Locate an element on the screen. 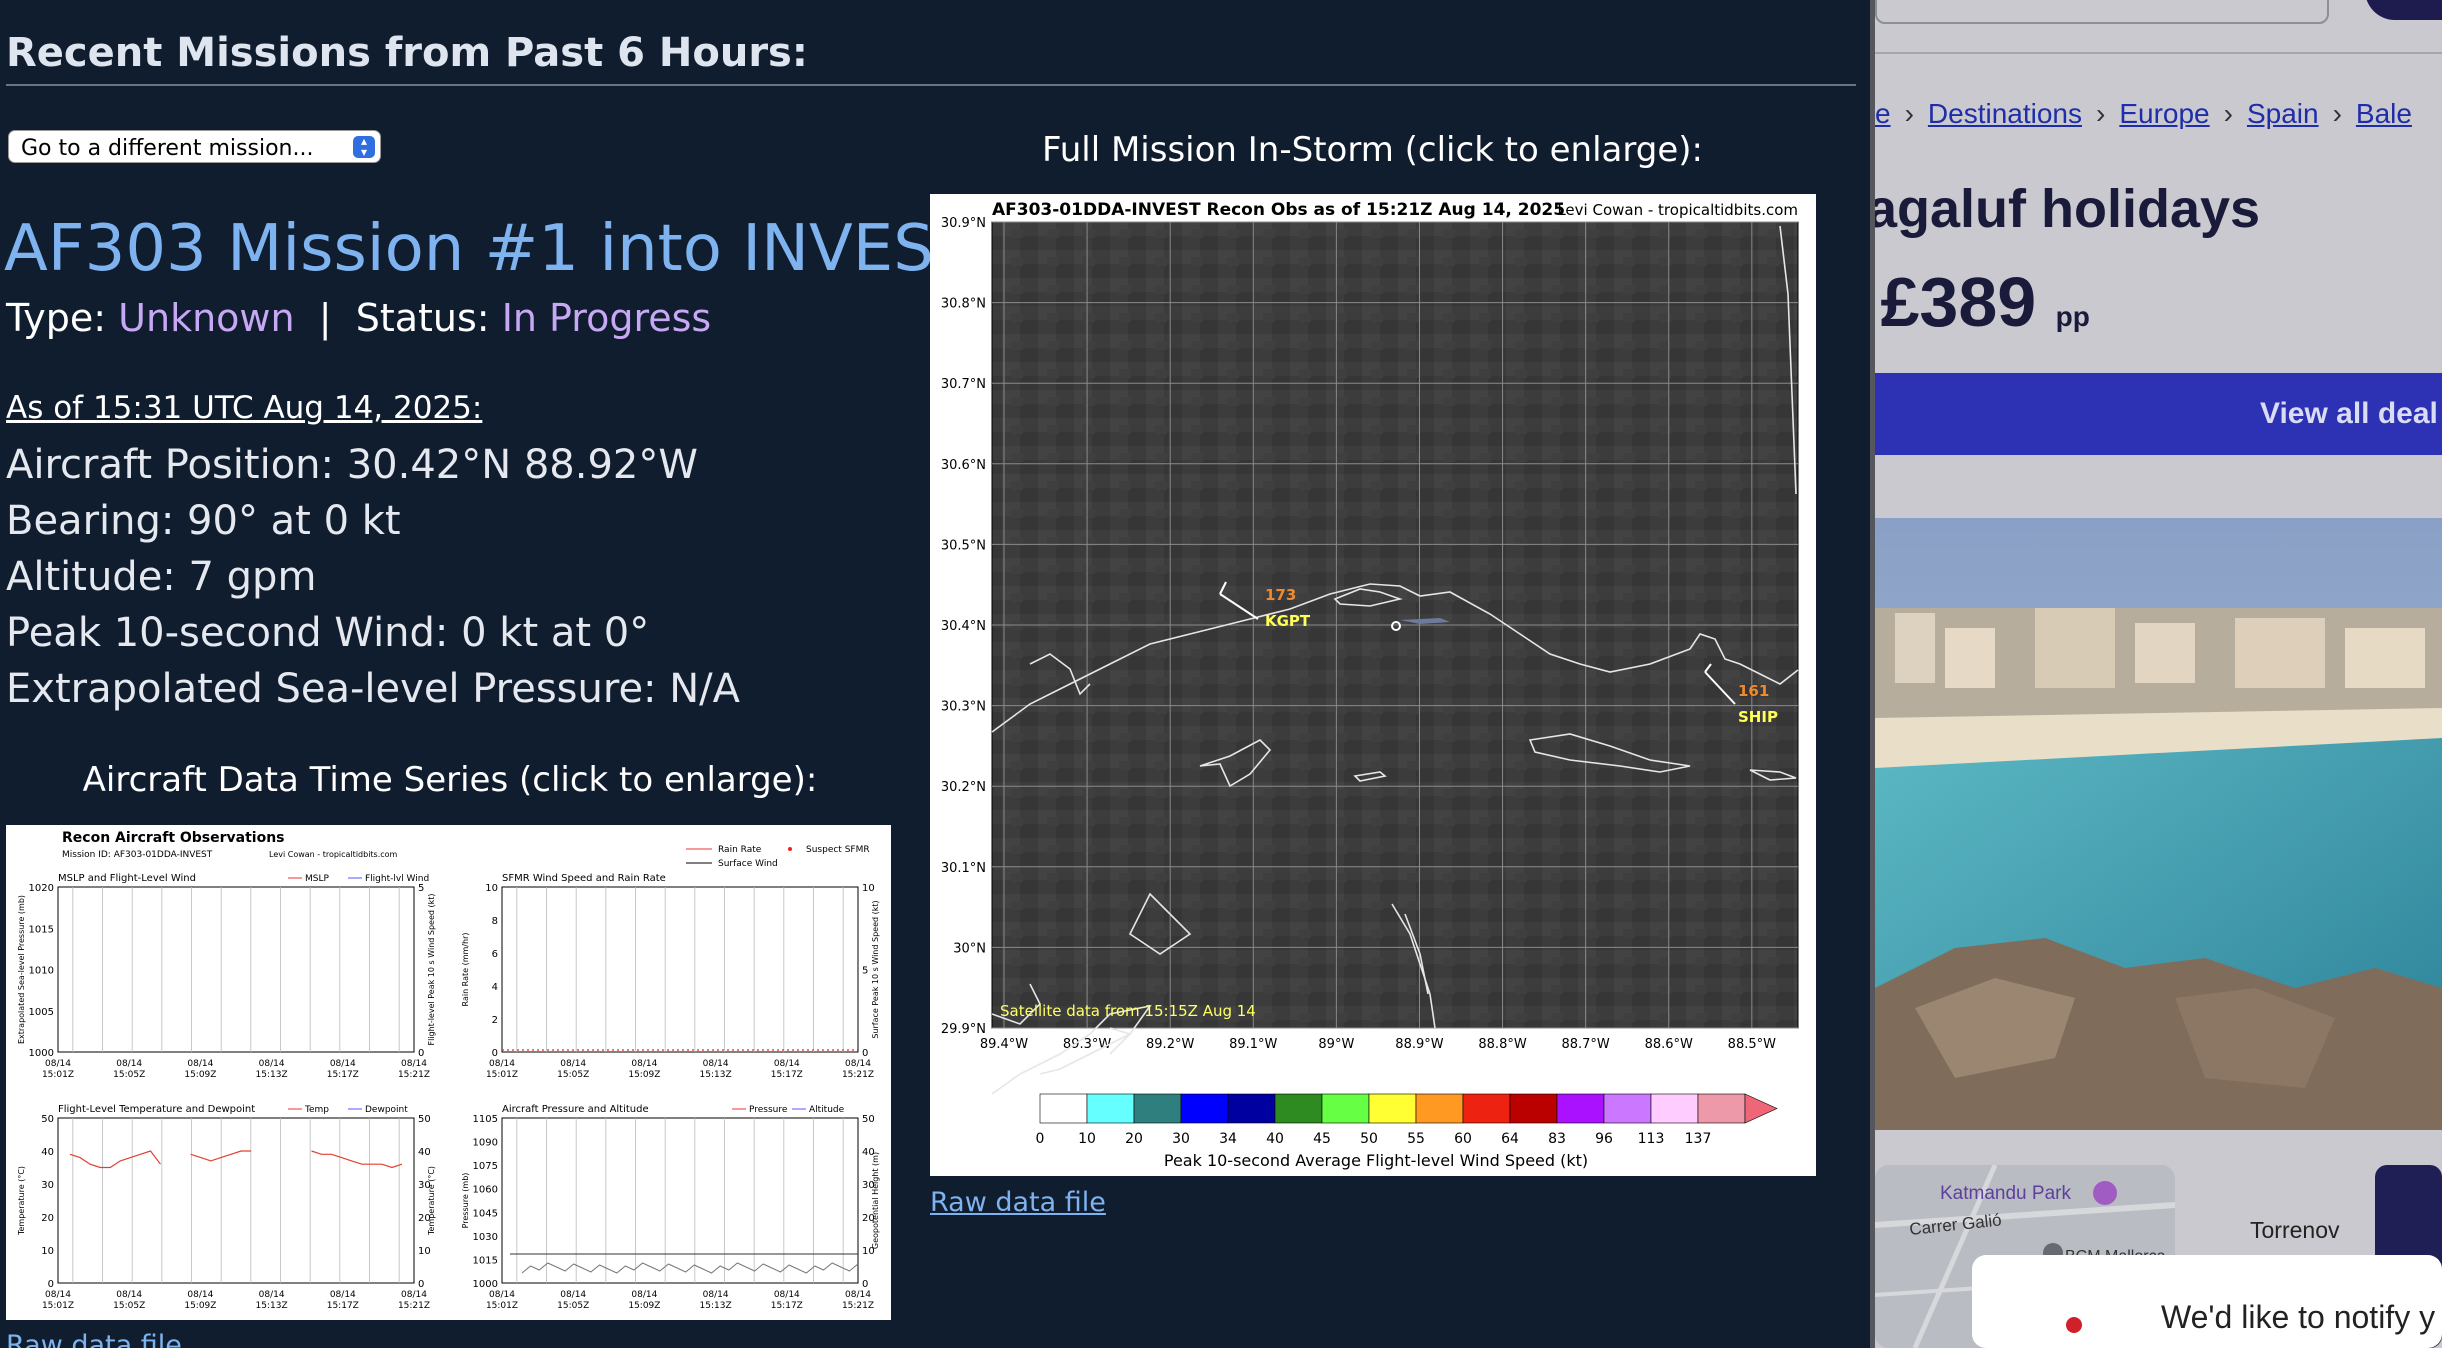 The width and height of the screenshot is (2442, 1348). ts-legend-surface: Surface Wind is located at coordinates (748, 864).